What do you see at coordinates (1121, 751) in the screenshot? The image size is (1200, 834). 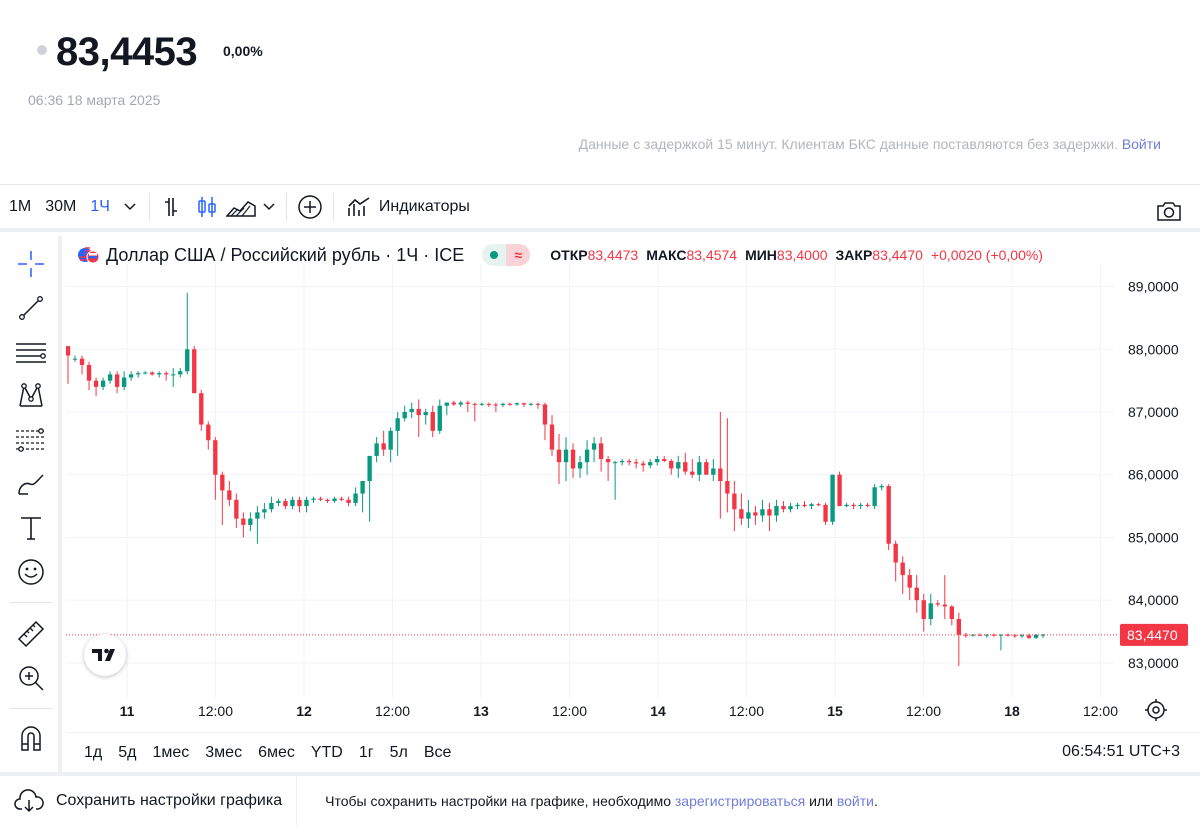 I see `clock: 06:54:51 UTC+3` at bounding box center [1121, 751].